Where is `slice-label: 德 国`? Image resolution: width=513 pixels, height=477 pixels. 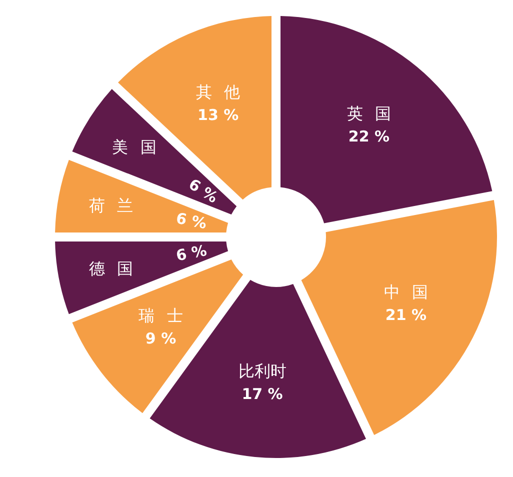 slice-label: 德 国 is located at coordinates (111, 268).